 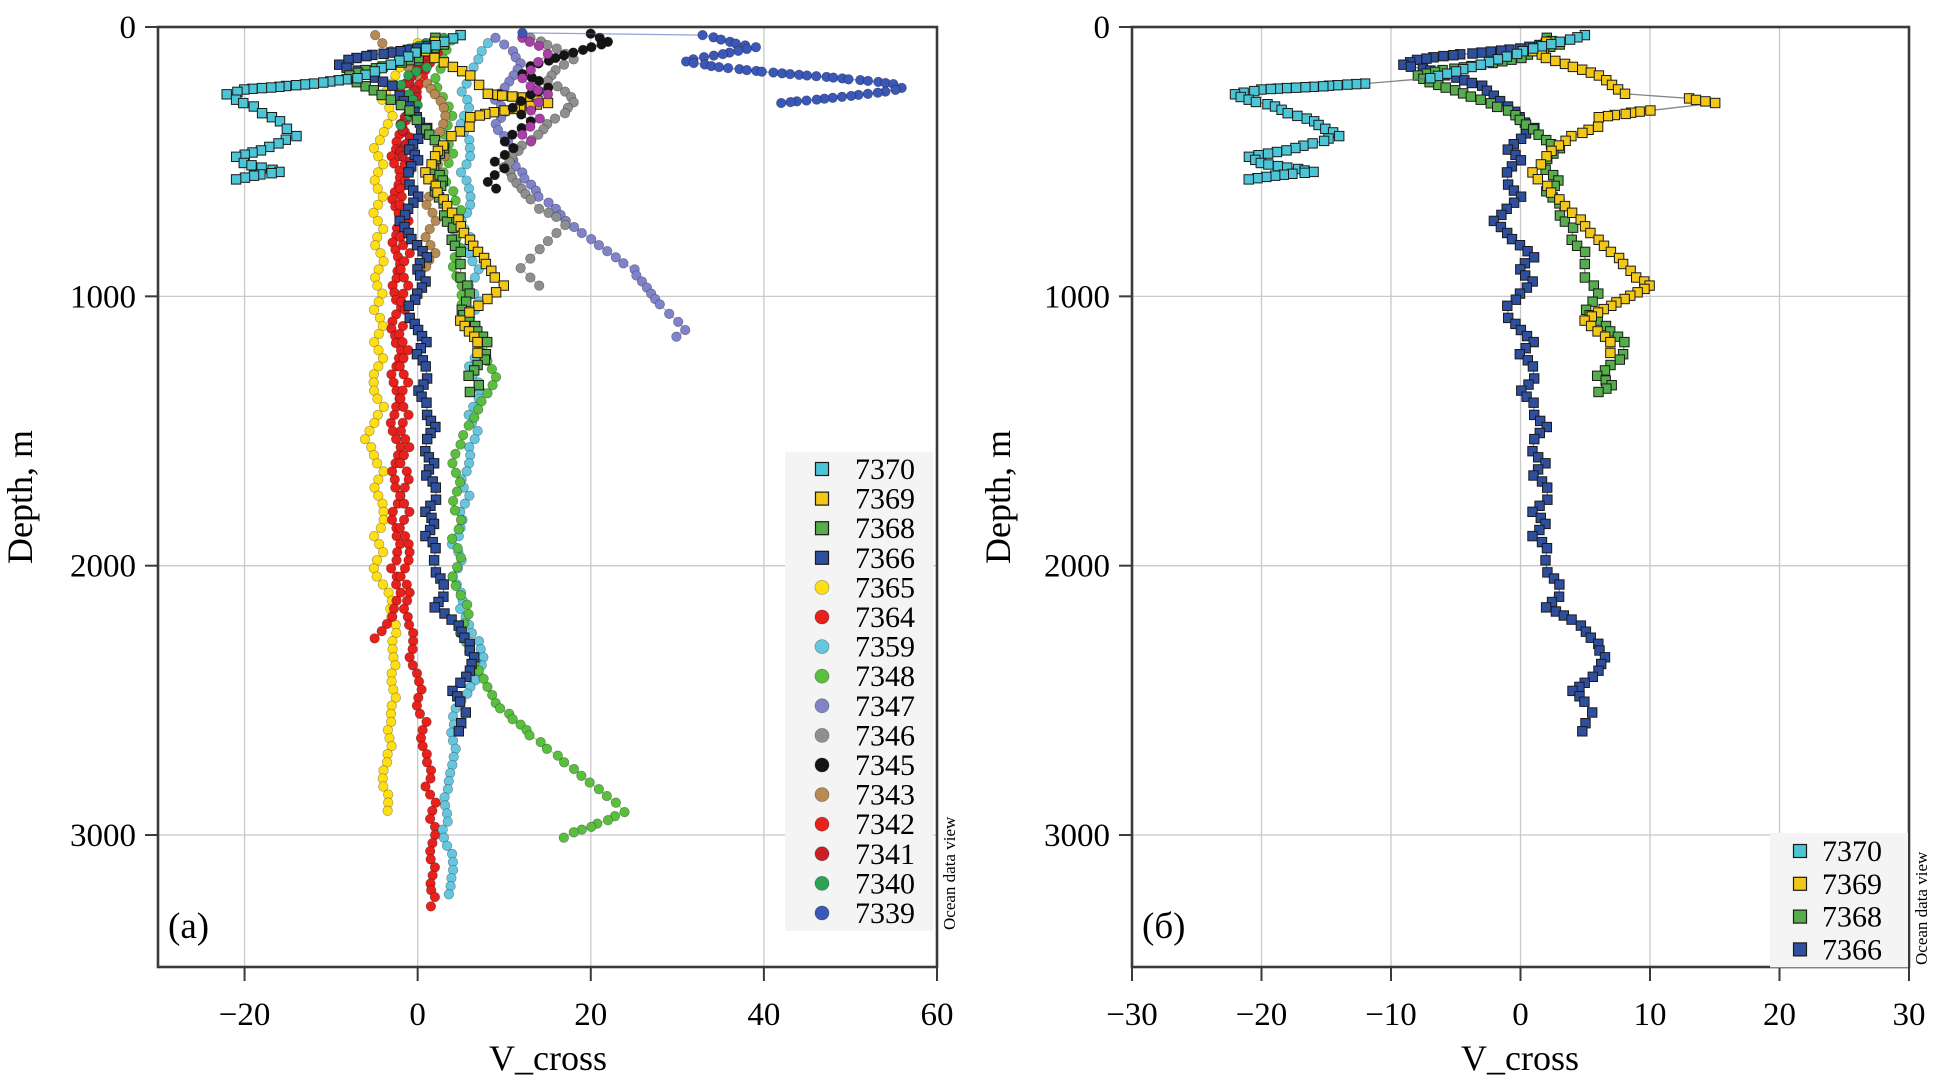 I want to click on legend-item-7348: 7348, so click(x=864, y=676).